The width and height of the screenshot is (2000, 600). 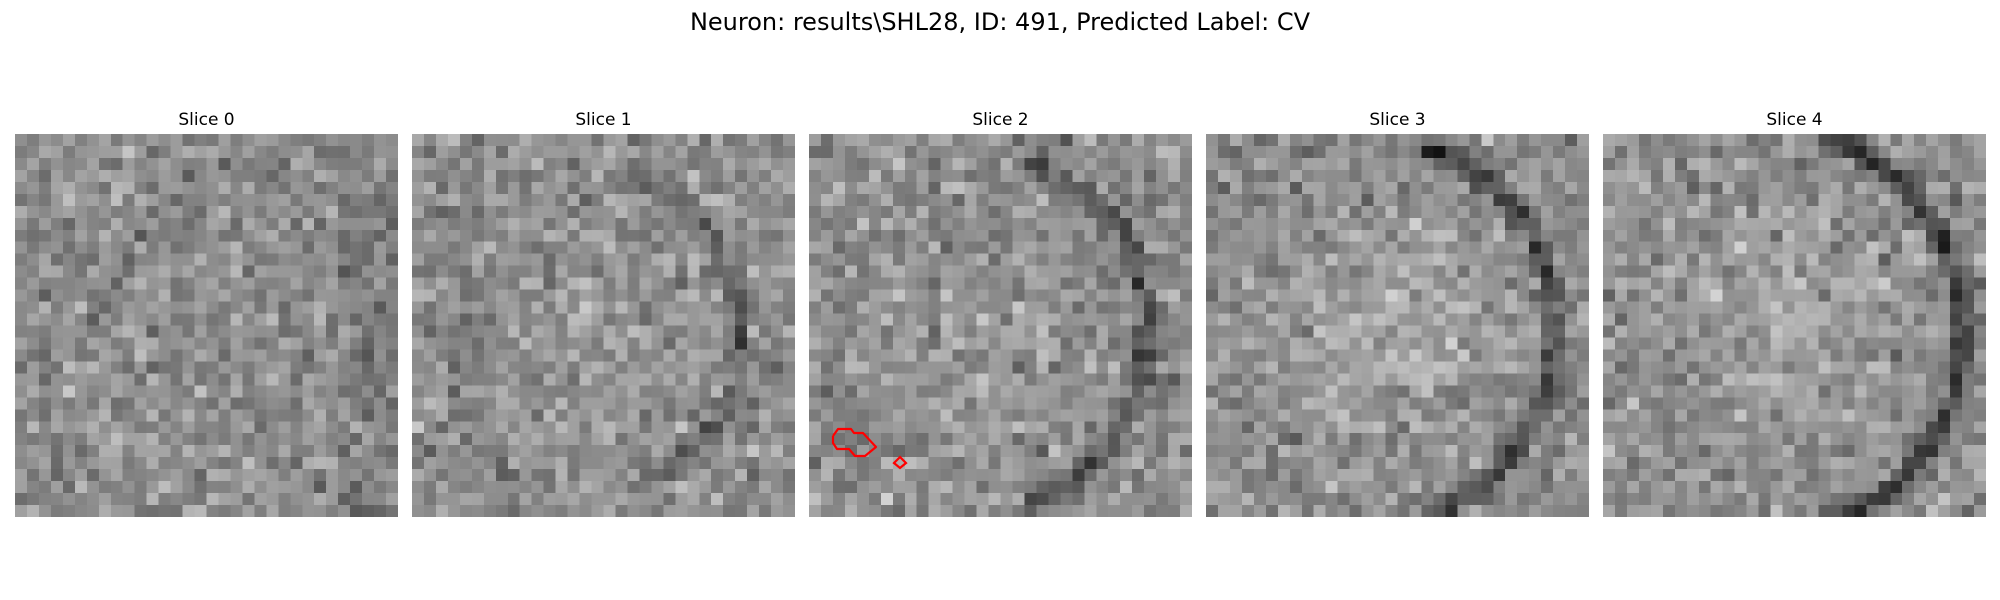 What do you see at coordinates (1794, 120) in the screenshot?
I see `slice-title: Slice 4` at bounding box center [1794, 120].